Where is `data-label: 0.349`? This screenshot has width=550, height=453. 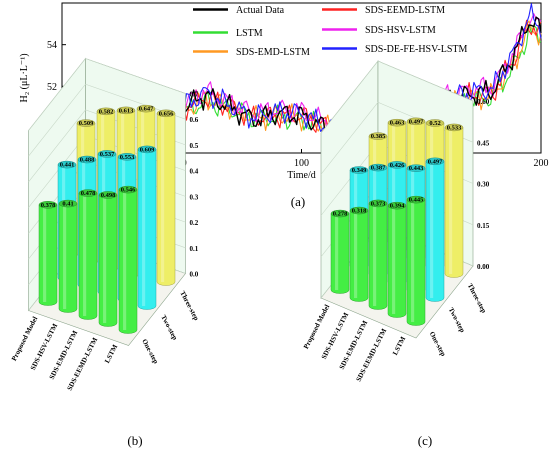 data-label: 0.349 is located at coordinates (359, 170).